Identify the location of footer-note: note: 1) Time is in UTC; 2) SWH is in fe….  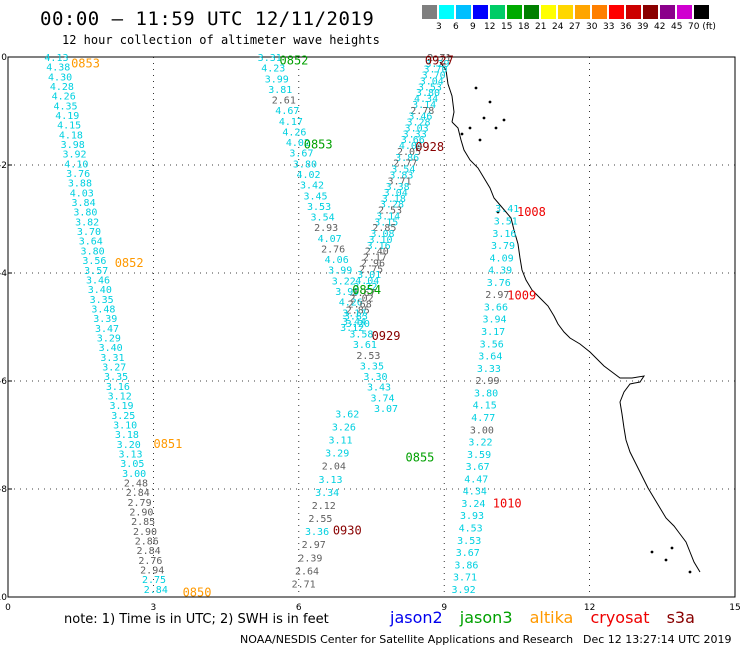
(196, 619).